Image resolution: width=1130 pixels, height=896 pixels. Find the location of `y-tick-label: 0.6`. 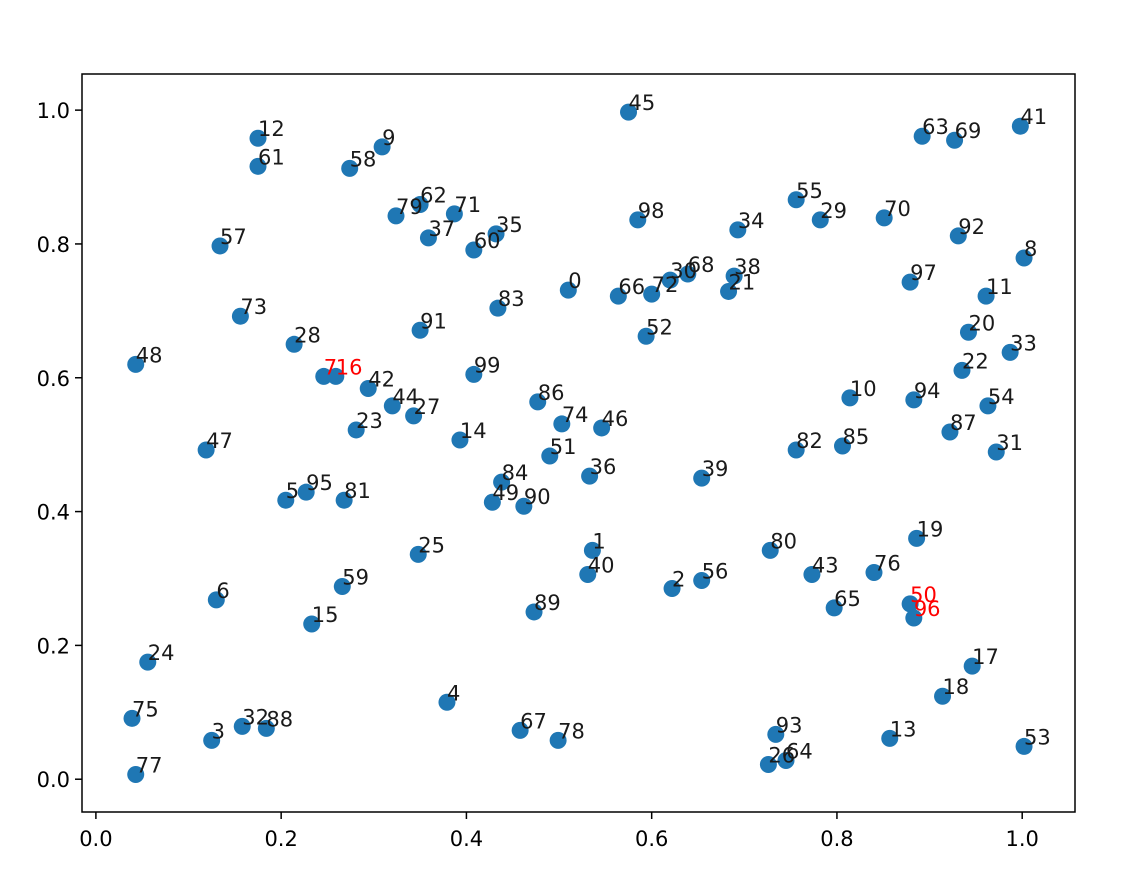

y-tick-label: 0.6 is located at coordinates (53, 379).